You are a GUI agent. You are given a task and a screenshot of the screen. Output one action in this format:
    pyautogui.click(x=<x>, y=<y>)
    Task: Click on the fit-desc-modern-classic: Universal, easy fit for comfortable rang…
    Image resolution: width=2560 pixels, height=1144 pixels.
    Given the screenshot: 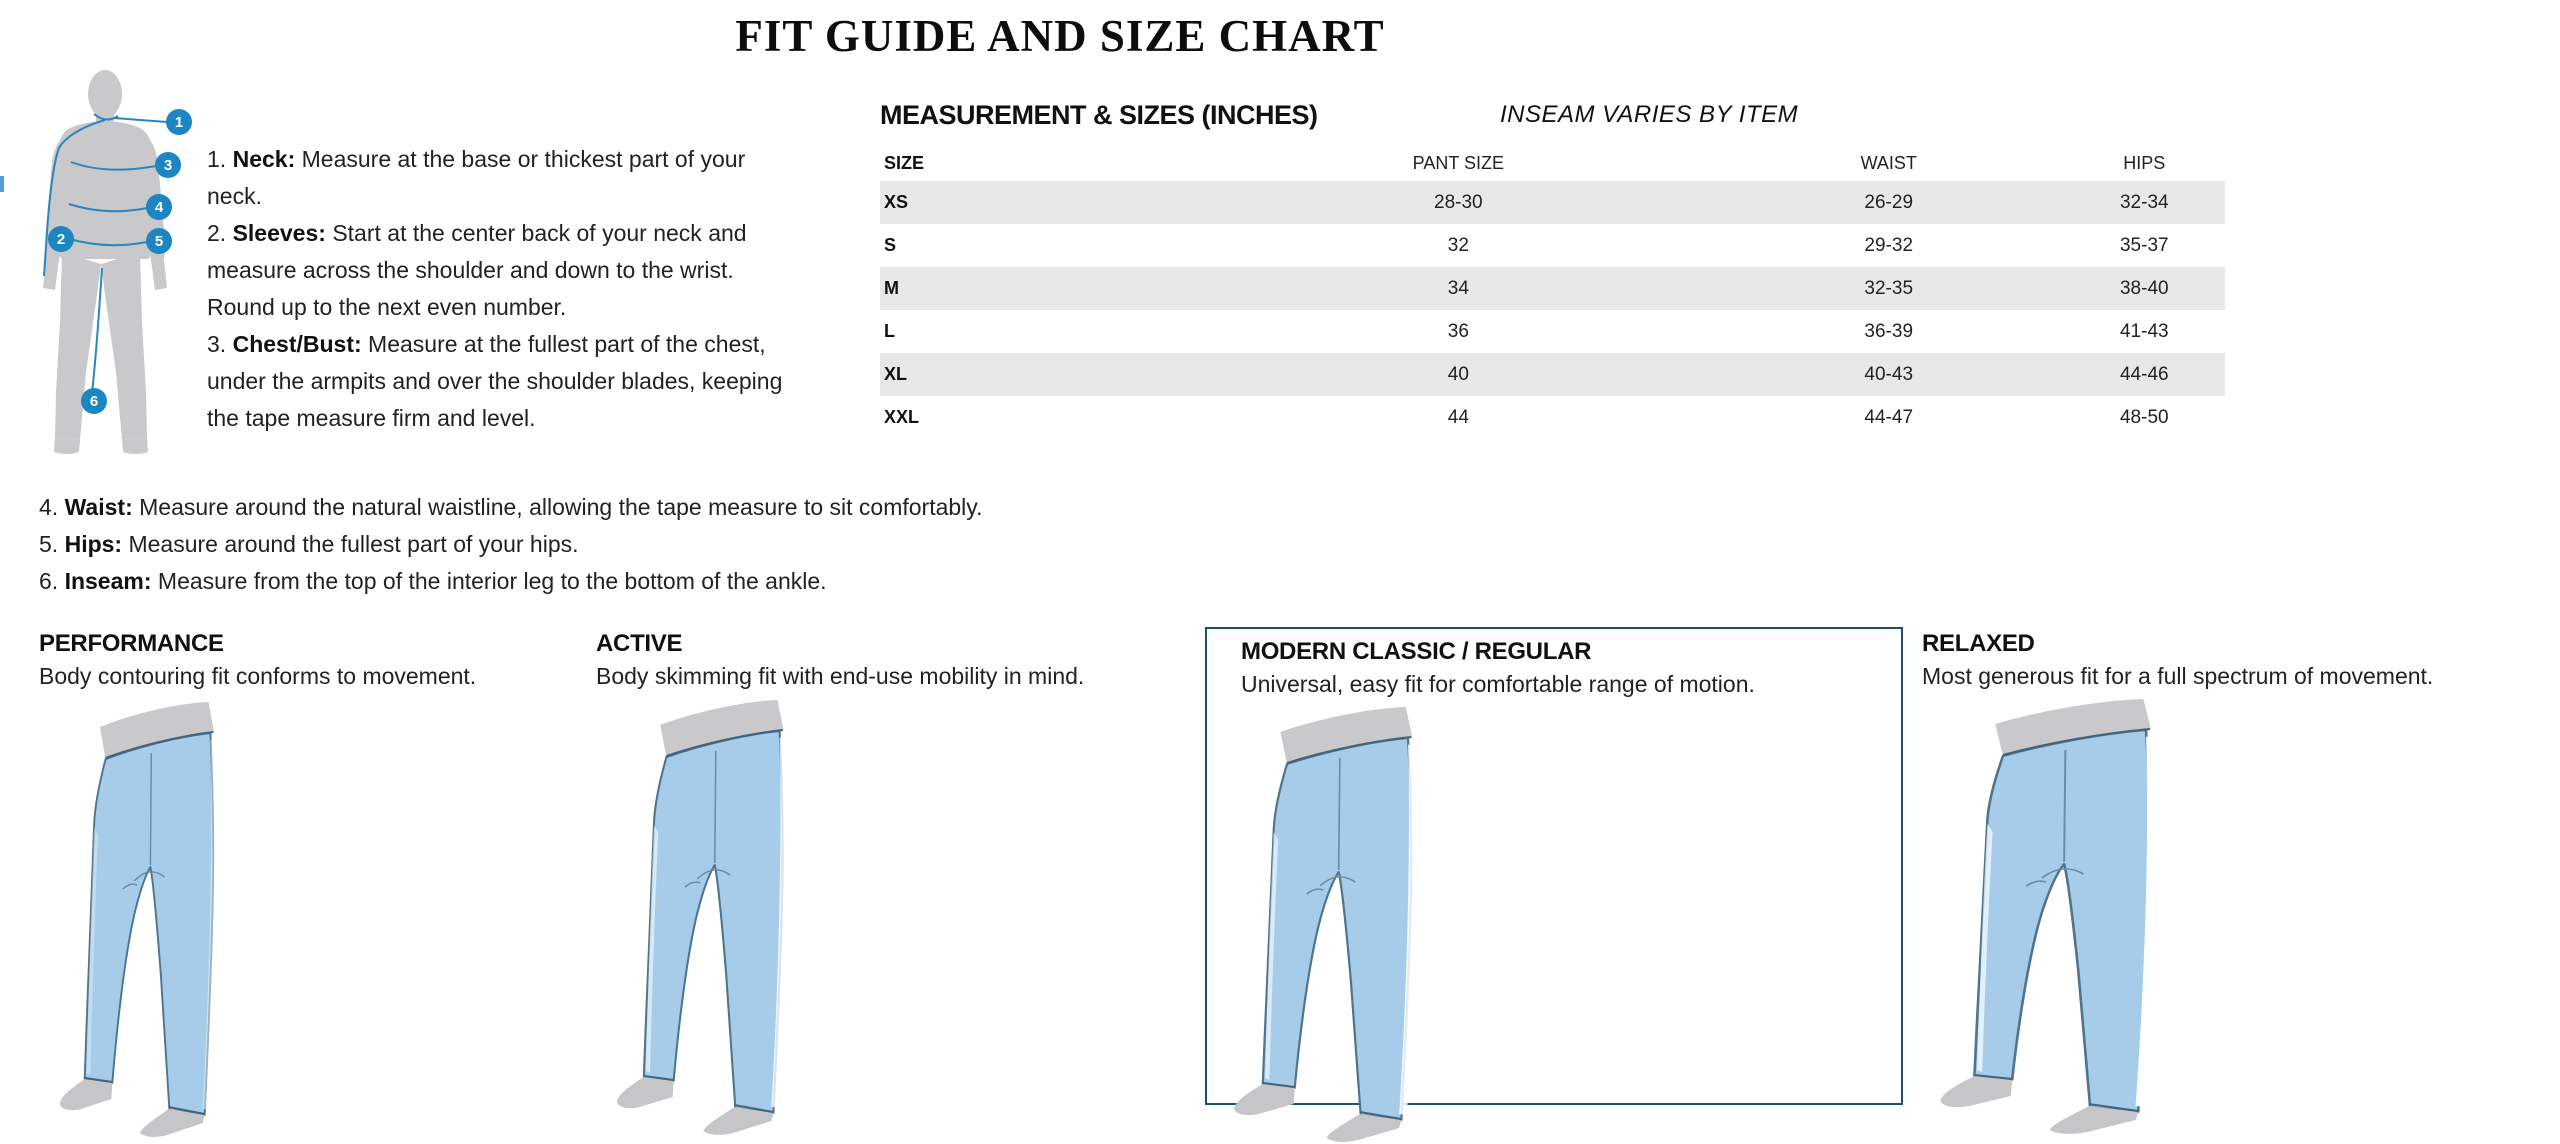 What is the action you would take?
    pyautogui.click(x=1498, y=684)
    